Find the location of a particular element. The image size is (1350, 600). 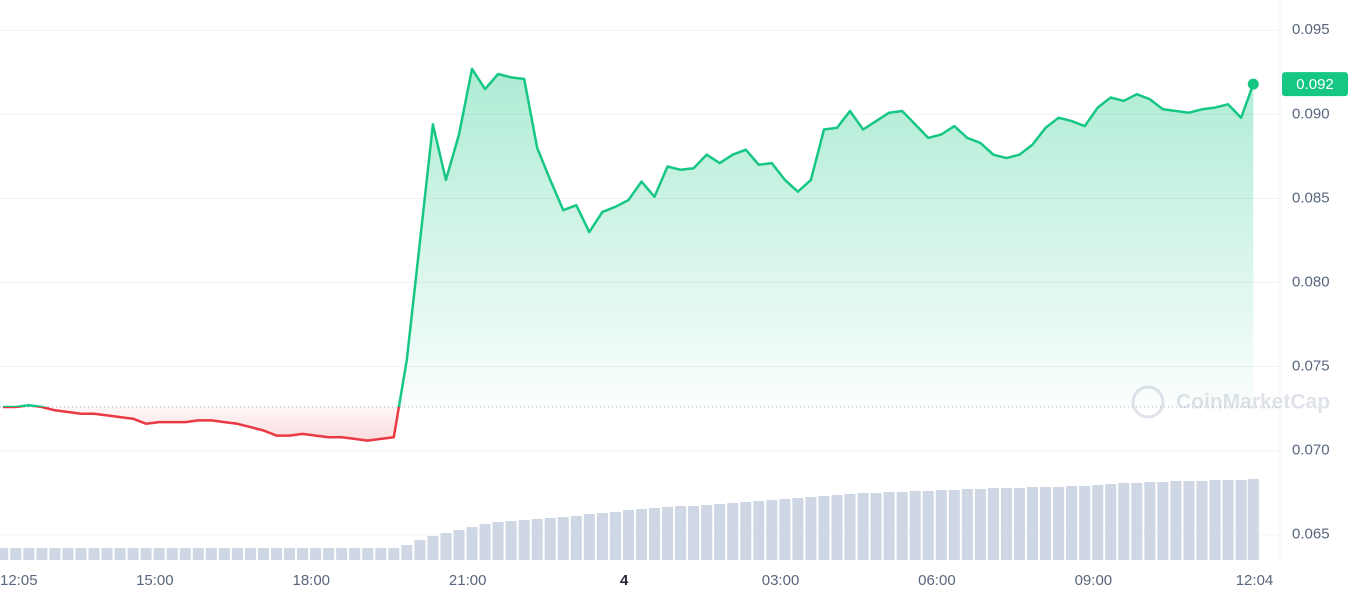

last-price-badge is located at coordinates (1315, 84).